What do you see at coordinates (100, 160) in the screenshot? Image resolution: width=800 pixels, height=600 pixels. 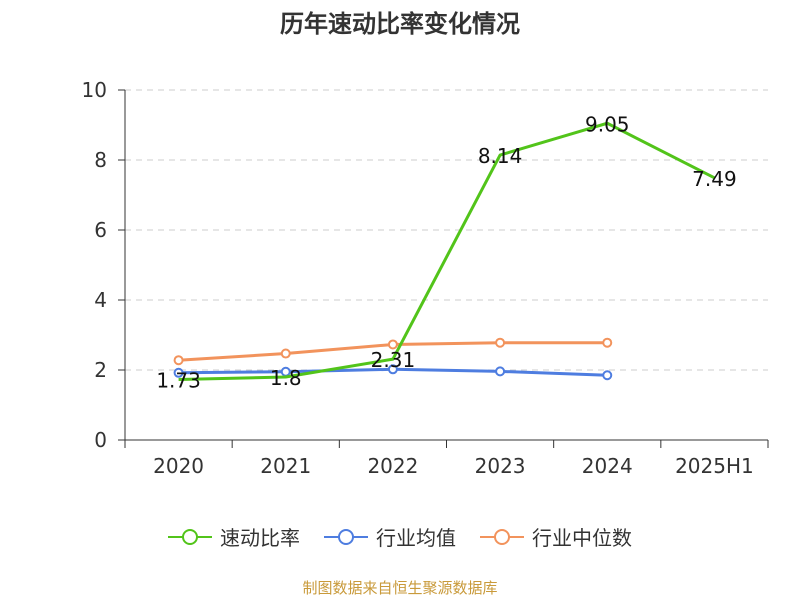 I see `y-tick-label: 8` at bounding box center [100, 160].